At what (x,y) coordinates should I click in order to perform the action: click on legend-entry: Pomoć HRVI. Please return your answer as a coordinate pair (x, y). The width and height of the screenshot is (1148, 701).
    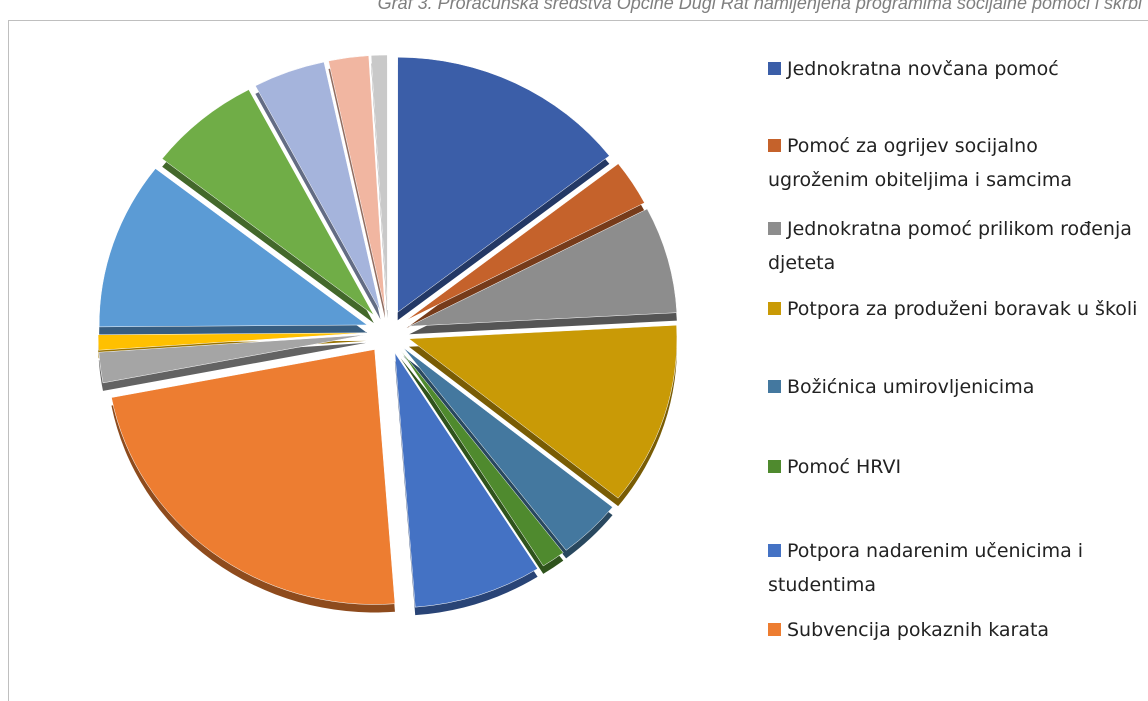
    Looking at the image, I should click on (953, 467).